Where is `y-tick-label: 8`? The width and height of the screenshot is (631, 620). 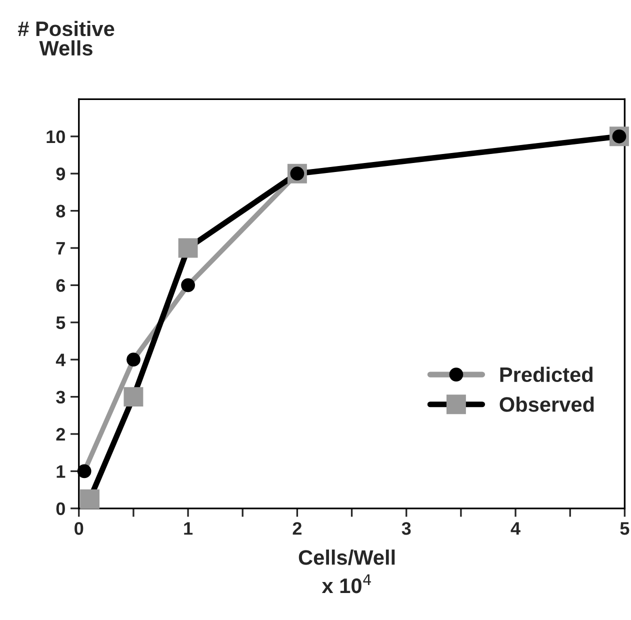 y-tick-label: 8 is located at coordinates (61, 211).